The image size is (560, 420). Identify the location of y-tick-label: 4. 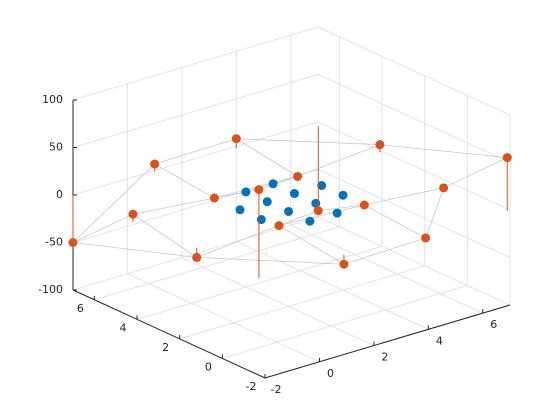
(123, 327).